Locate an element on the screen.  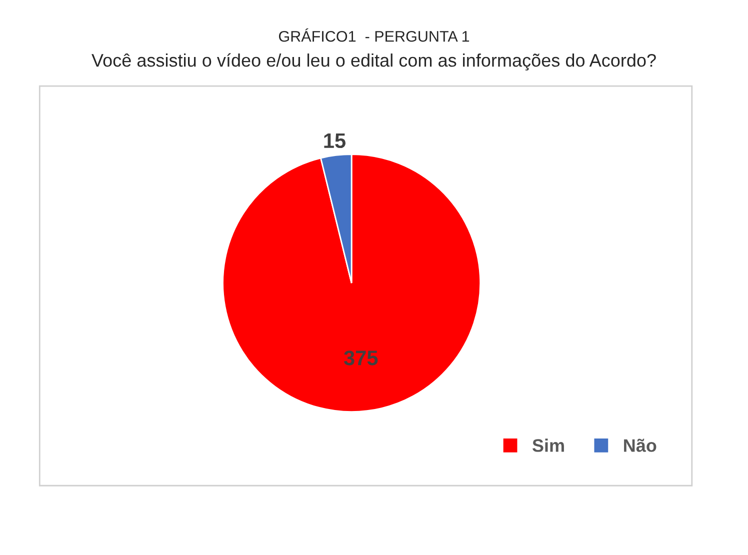
data-label: 375 is located at coordinates (361, 358).